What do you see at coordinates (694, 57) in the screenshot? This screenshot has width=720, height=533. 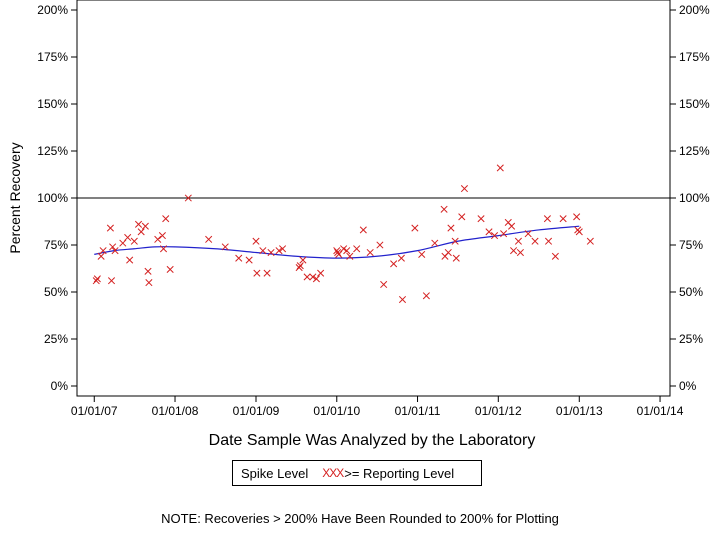 I see `y-tick-label-right: 175%` at bounding box center [694, 57].